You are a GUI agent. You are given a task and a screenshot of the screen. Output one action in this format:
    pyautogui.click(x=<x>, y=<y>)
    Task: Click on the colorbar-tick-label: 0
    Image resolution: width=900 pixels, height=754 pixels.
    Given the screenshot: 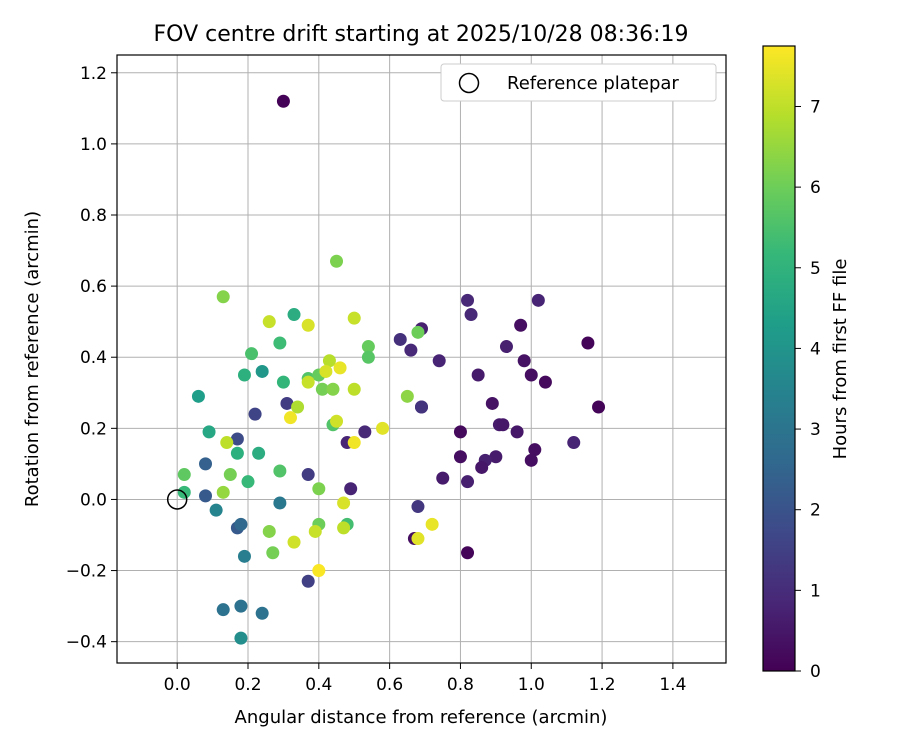 What is the action you would take?
    pyautogui.click(x=815, y=672)
    